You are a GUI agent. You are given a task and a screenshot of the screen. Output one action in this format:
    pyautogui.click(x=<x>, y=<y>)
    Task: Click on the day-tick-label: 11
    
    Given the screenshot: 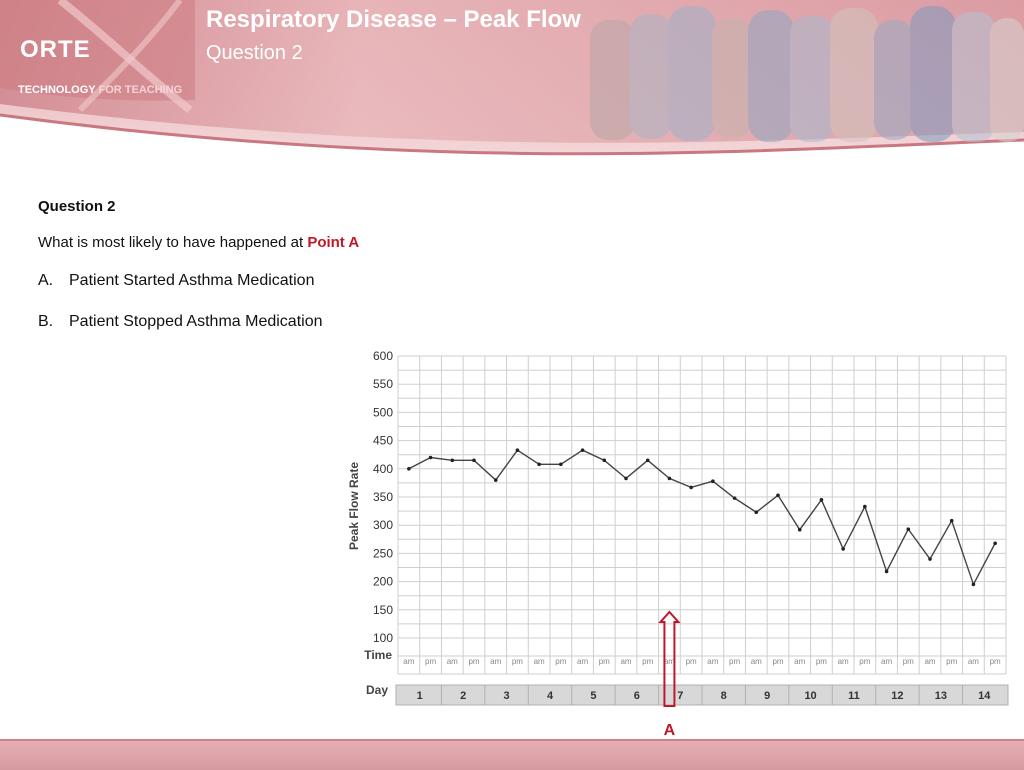 What is the action you would take?
    pyautogui.click(x=854, y=696)
    